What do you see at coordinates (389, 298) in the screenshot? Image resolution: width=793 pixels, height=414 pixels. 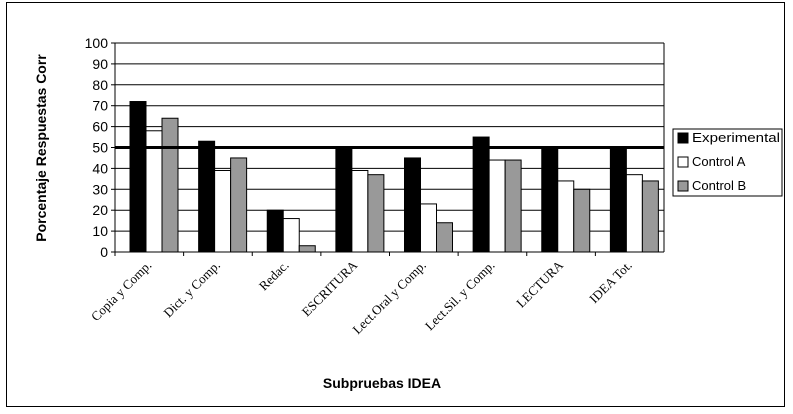 I see `x-tick-label: Lect.Oral y Comp.` at bounding box center [389, 298].